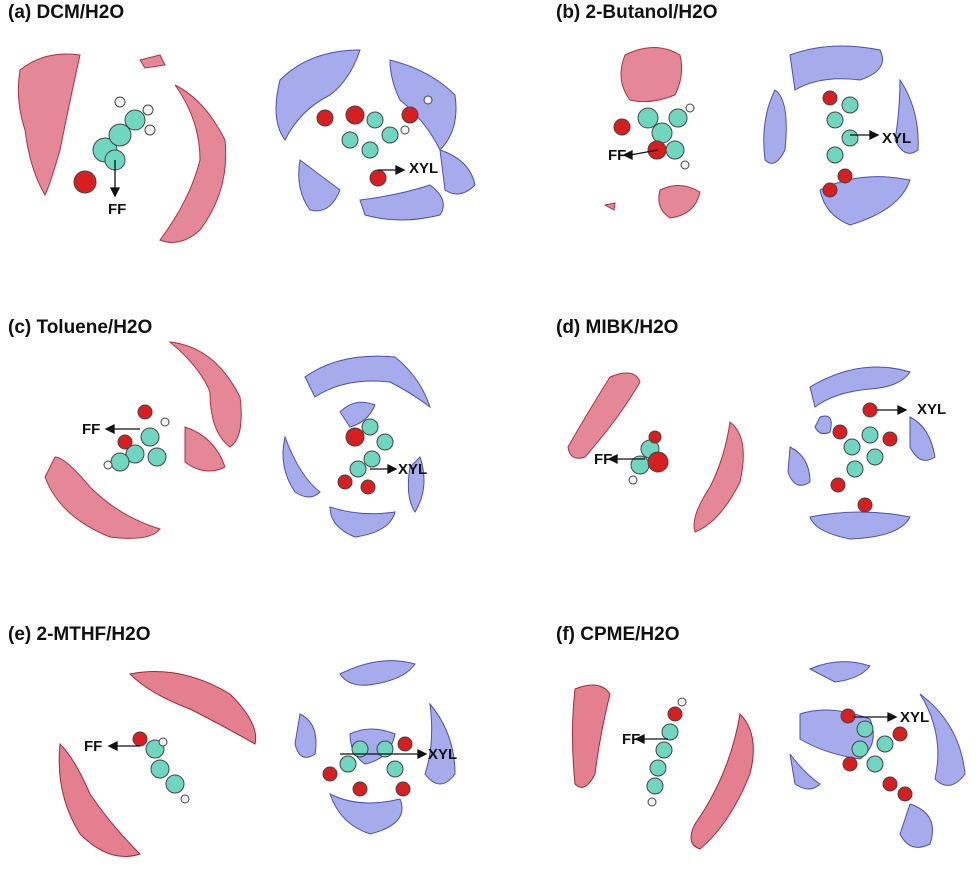 The image size is (979, 892). I want to click on panel-c-graphic, so click(237, 440).